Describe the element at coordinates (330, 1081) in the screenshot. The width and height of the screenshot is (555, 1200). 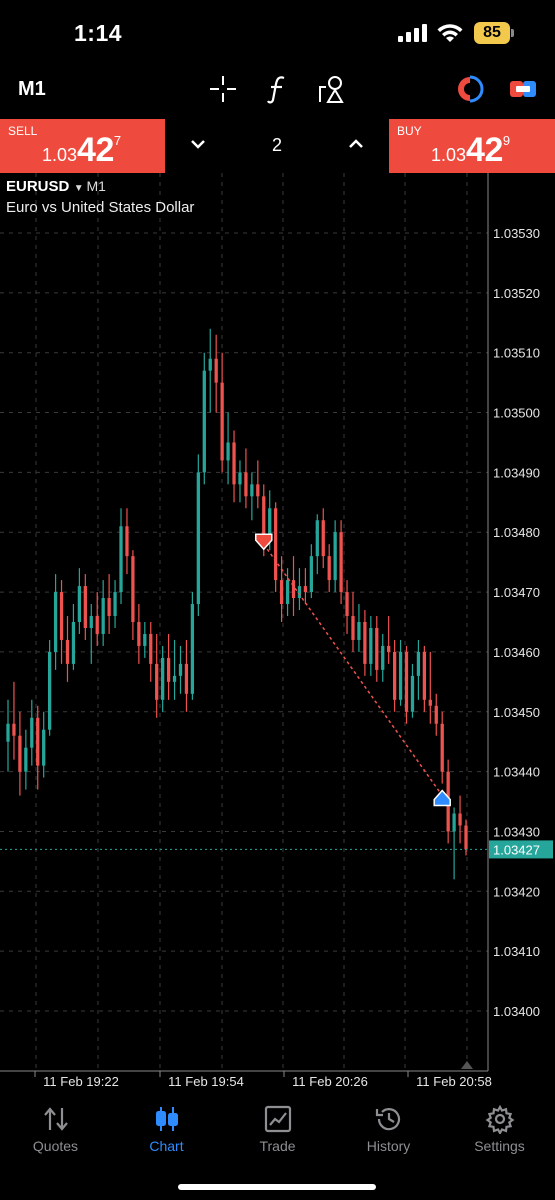
I see `x-axis-tick-label: 11 Feb 20:26` at that location.